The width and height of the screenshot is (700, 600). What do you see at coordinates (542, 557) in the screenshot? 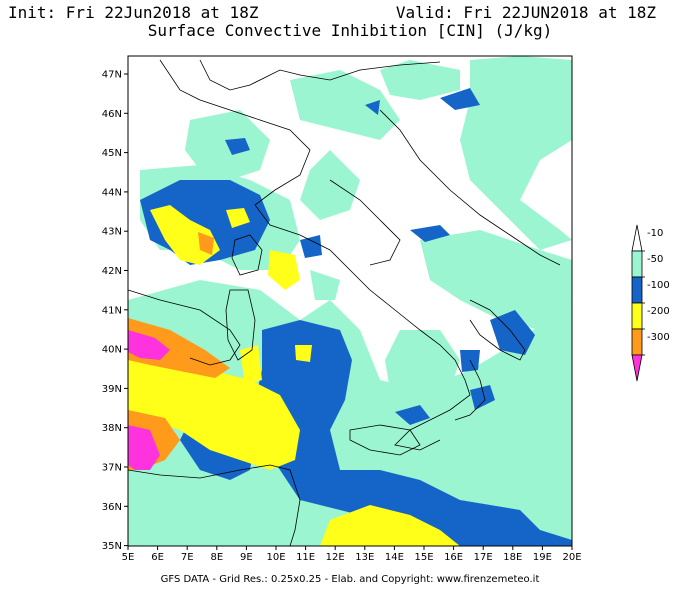
I see `lon-label: 19E` at bounding box center [542, 557].